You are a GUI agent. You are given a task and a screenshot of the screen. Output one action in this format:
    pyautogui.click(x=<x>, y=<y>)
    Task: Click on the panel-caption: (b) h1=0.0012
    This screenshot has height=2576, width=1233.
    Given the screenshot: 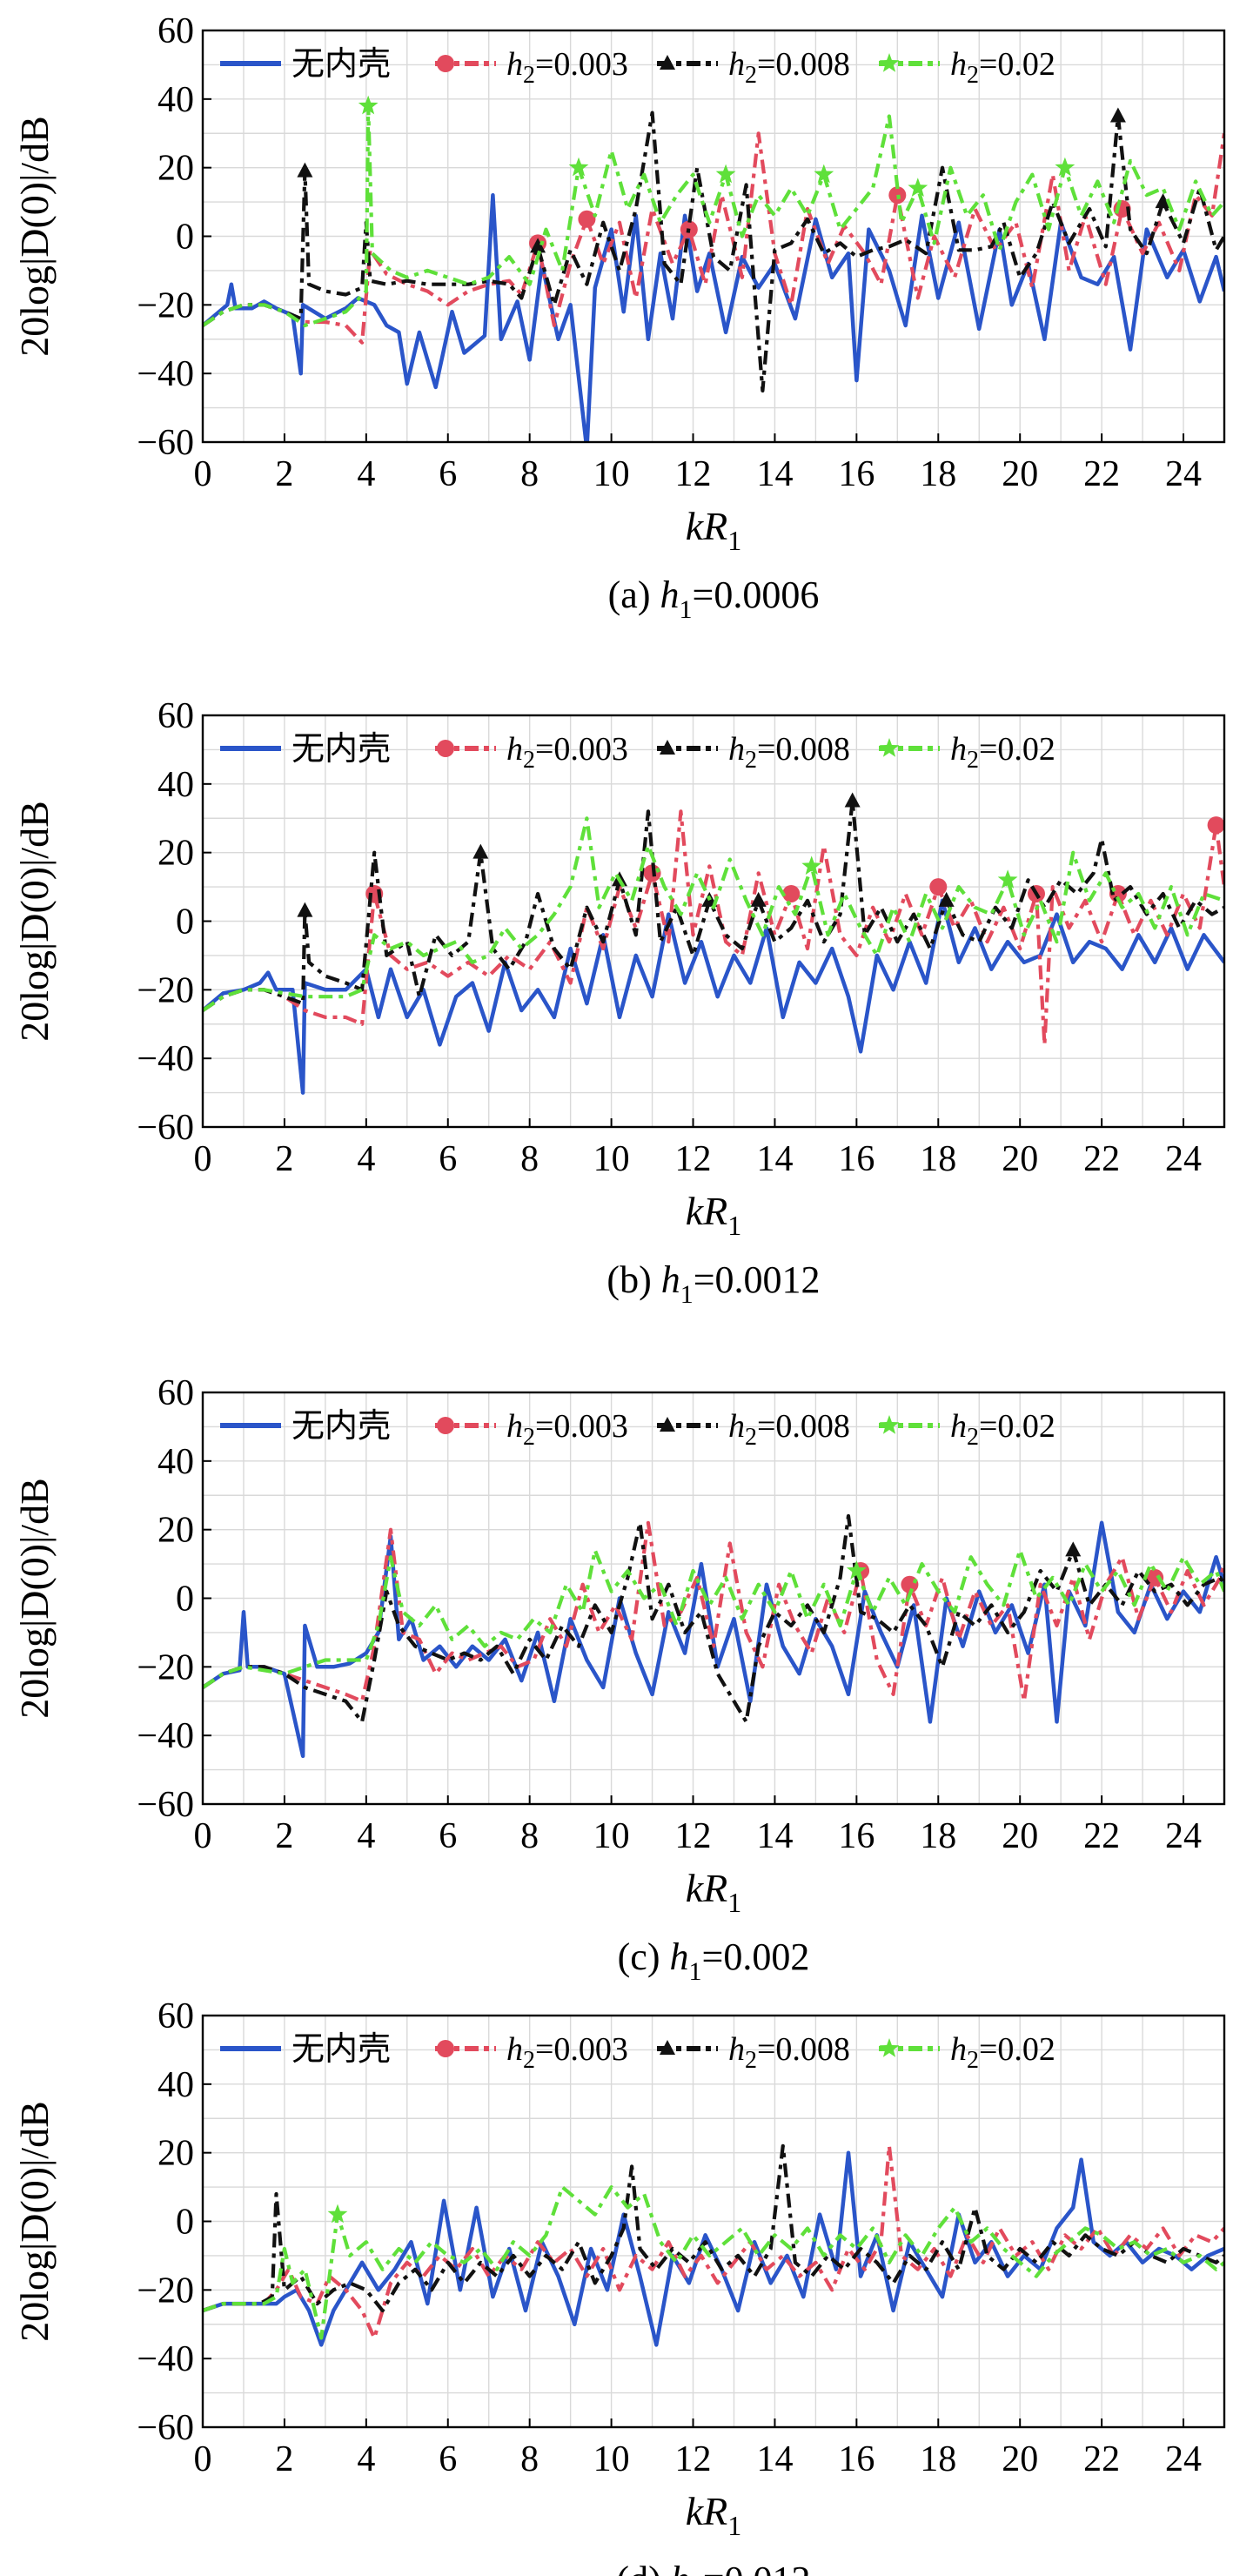 What is the action you would take?
    pyautogui.click(x=713, y=1283)
    